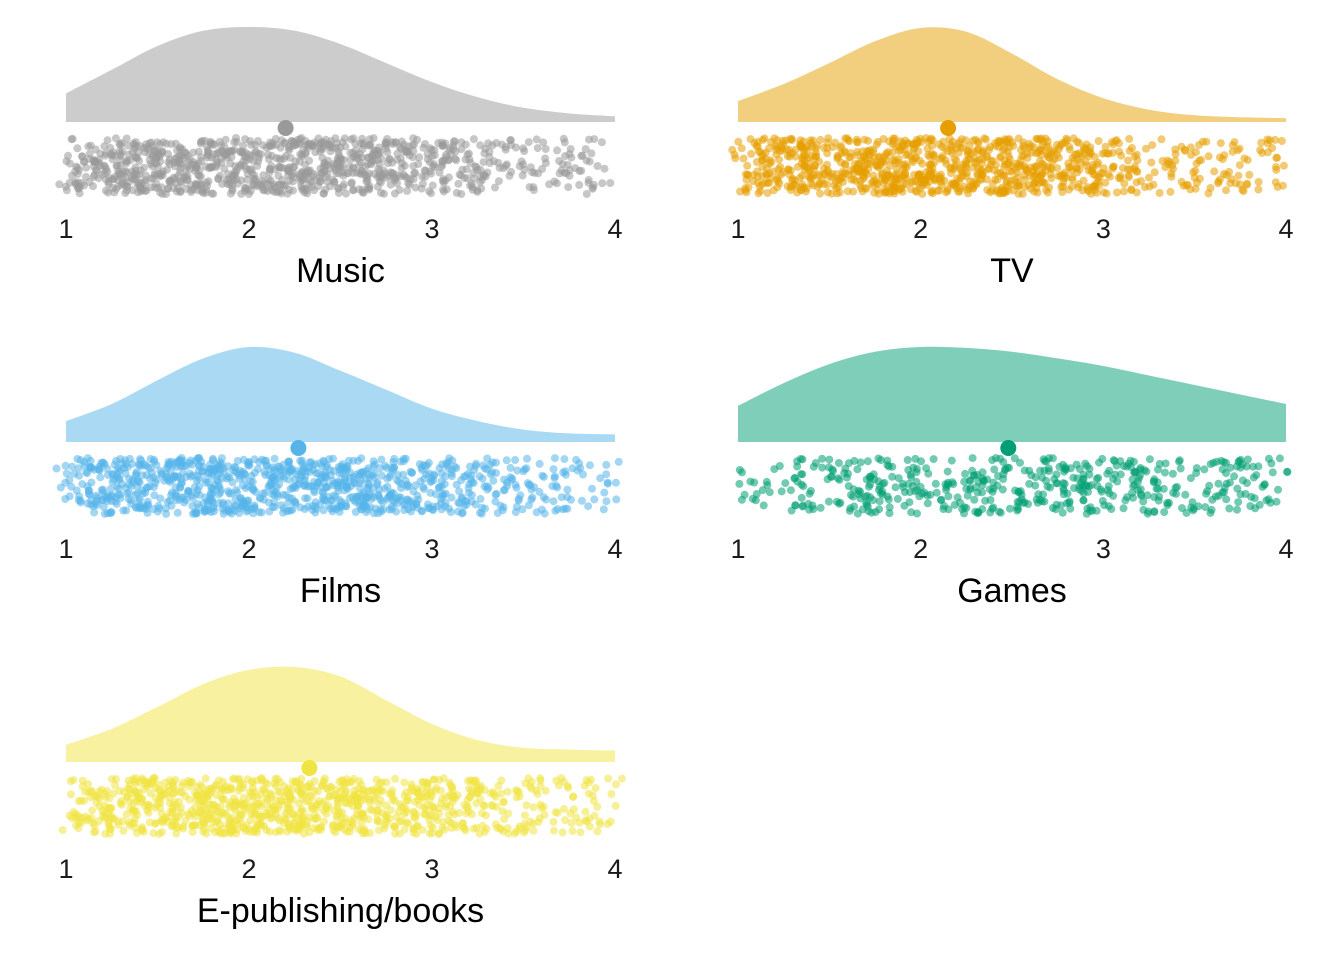 The width and height of the screenshot is (1344, 960). I want to click on x-tick-label: 2, so click(248, 869).